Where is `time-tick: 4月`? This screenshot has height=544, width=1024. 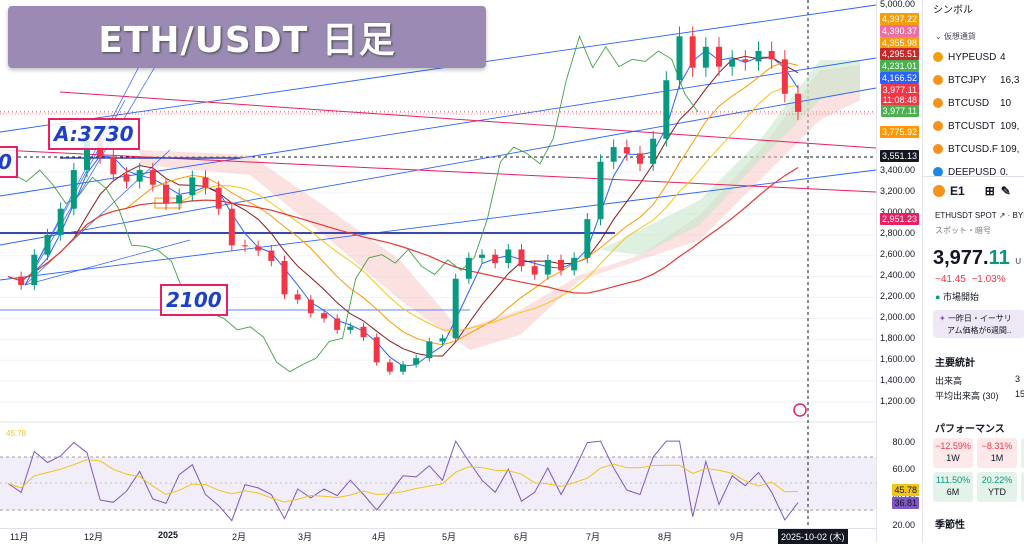
time-tick: 4月 is located at coordinates (379, 537).